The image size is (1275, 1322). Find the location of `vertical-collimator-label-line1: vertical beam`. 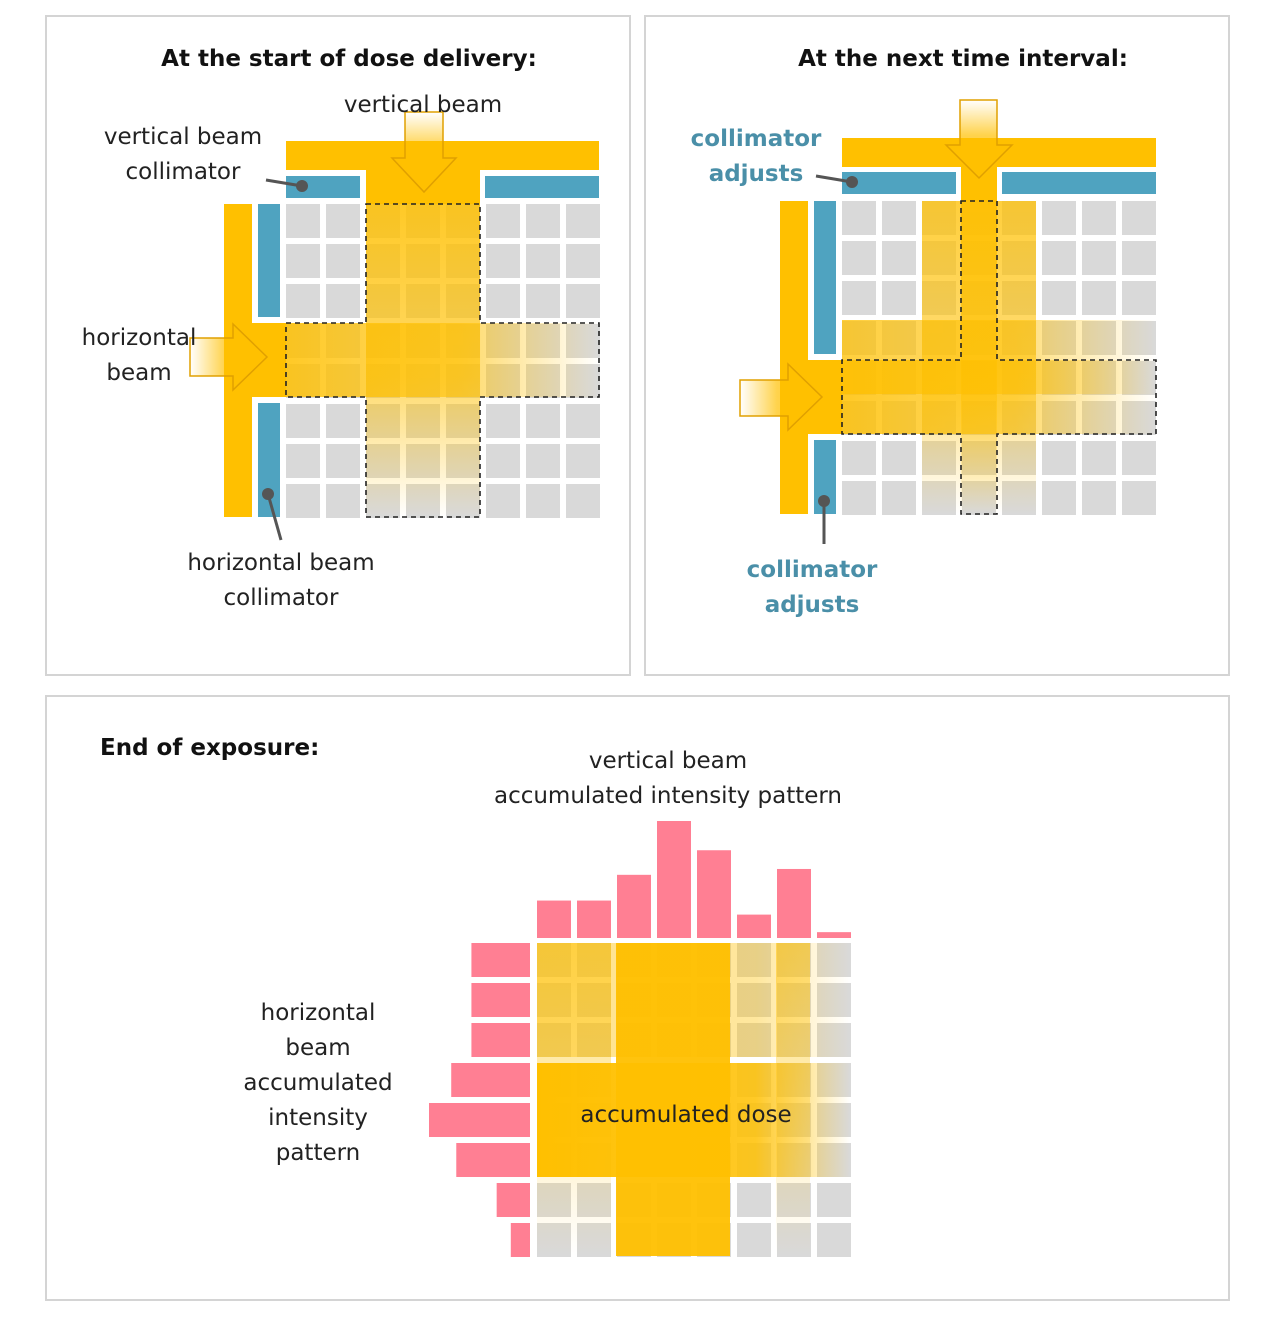

vertical-collimator-label-line1: vertical beam is located at coordinates (183, 137).